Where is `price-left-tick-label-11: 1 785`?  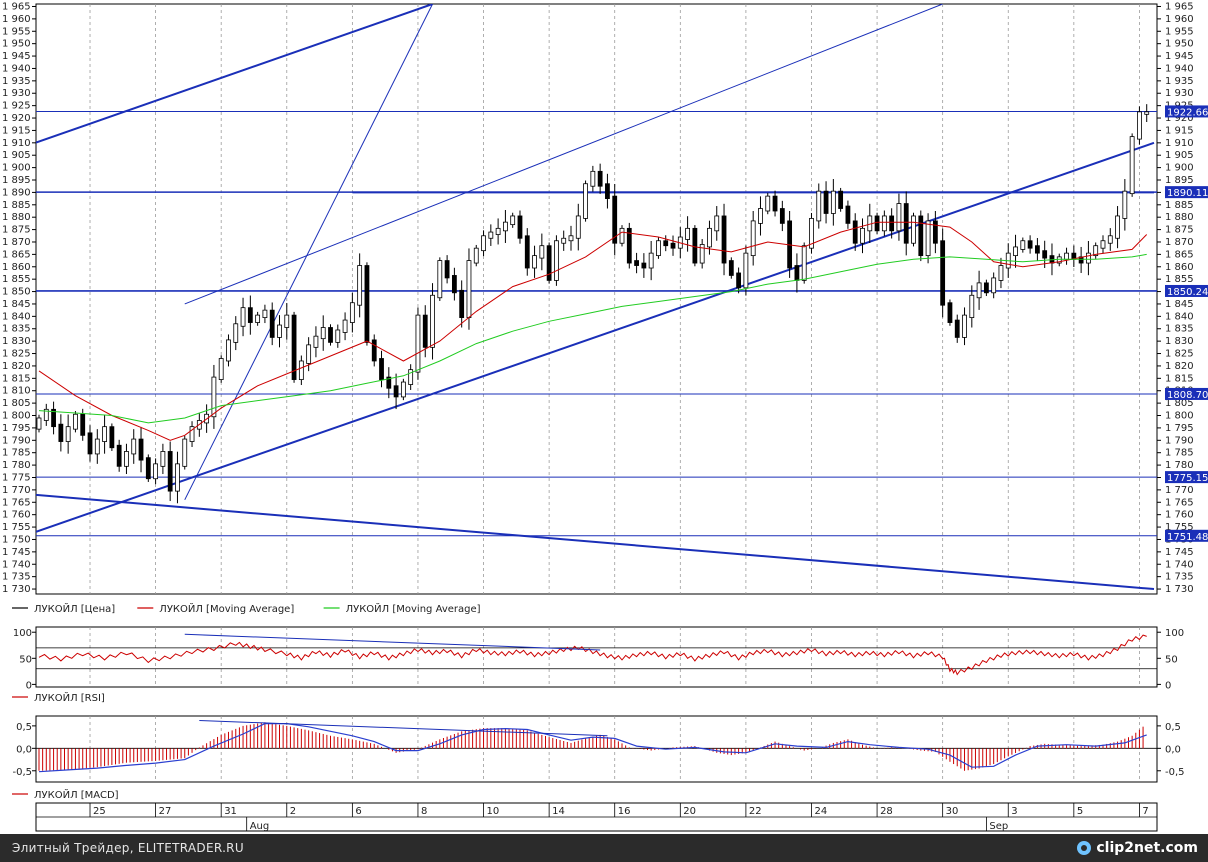 price-left-tick-label-11: 1 785 is located at coordinates (16, 453).